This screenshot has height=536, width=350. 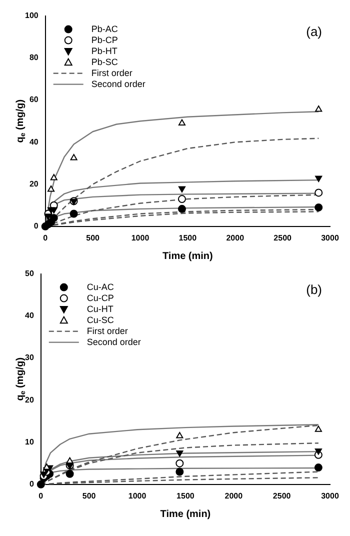 What do you see at coordinates (104, 61) in the screenshot?
I see `legend-label: Pb-SC` at bounding box center [104, 61].